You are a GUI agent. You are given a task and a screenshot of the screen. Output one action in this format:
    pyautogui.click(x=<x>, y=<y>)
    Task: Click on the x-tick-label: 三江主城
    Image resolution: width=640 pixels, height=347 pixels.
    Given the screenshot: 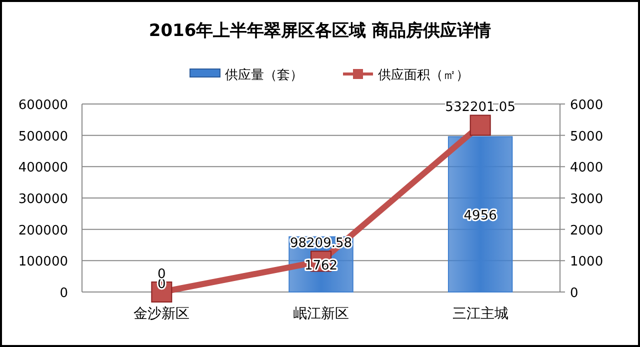 What is the action you would take?
    pyautogui.click(x=480, y=314)
    